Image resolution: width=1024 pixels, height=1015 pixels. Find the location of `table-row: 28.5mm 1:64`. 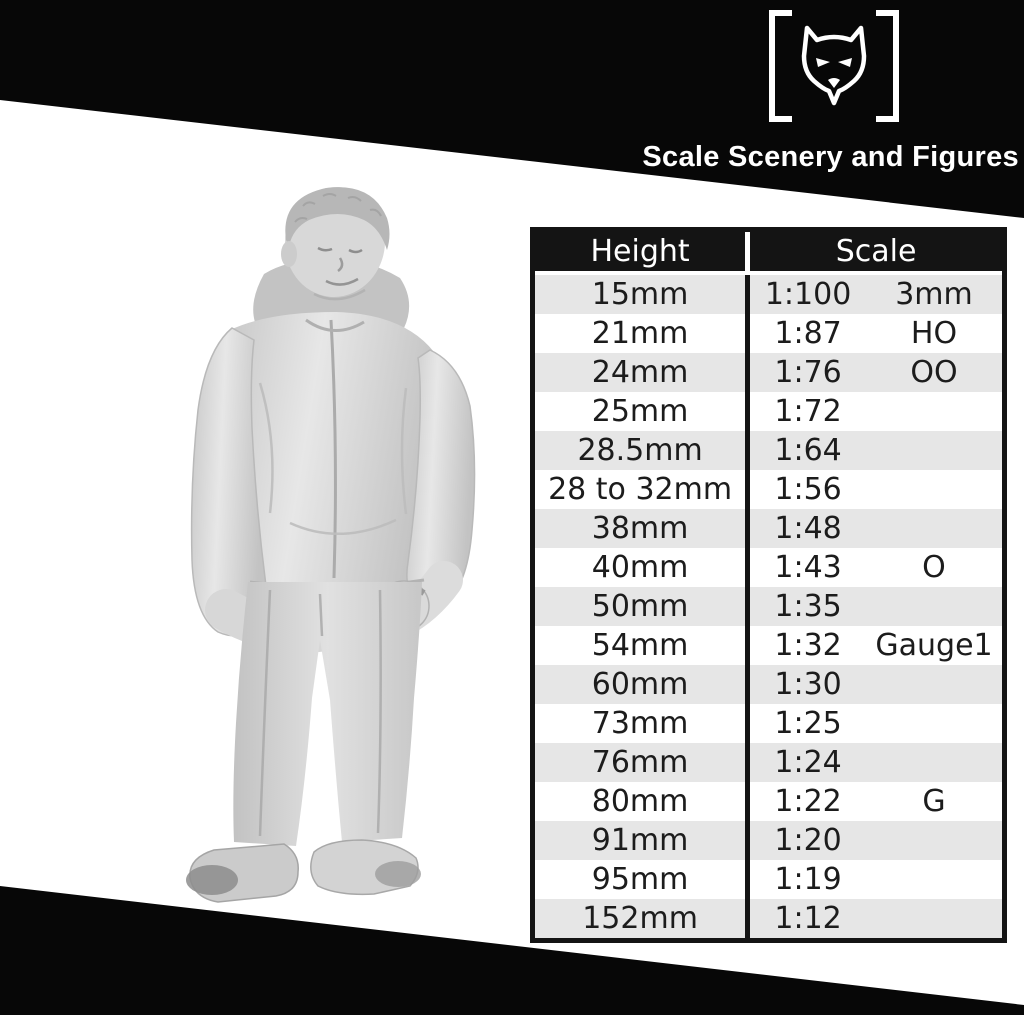

table-row: 28.5mm 1:64 is located at coordinates (768, 450).